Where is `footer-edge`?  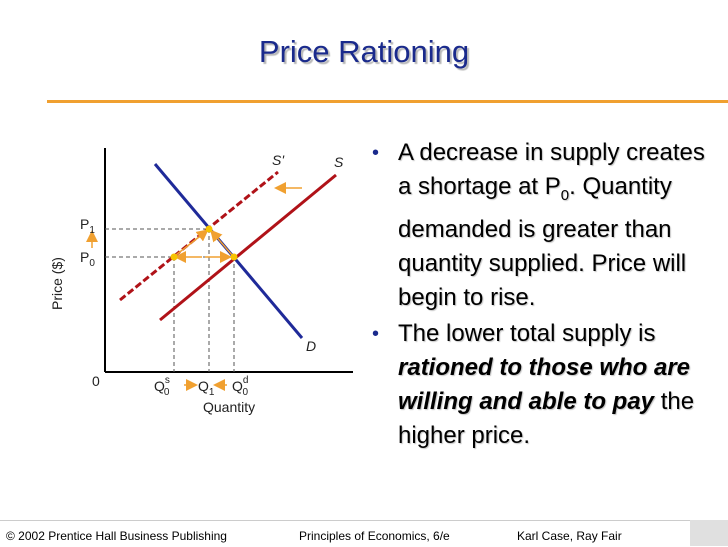 footer-edge is located at coordinates (709, 533).